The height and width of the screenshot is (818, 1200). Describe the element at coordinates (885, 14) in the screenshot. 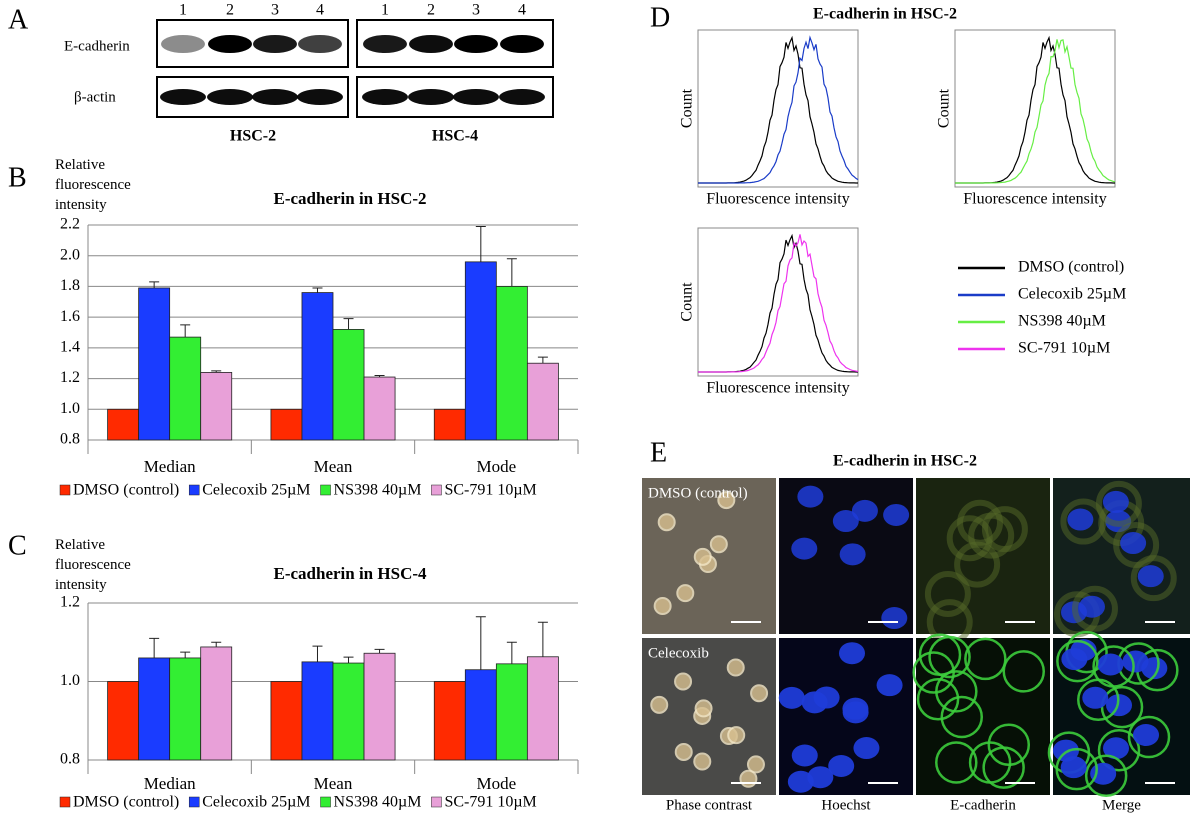

I see `flow-title: E-cadherin in HSC-2` at that location.